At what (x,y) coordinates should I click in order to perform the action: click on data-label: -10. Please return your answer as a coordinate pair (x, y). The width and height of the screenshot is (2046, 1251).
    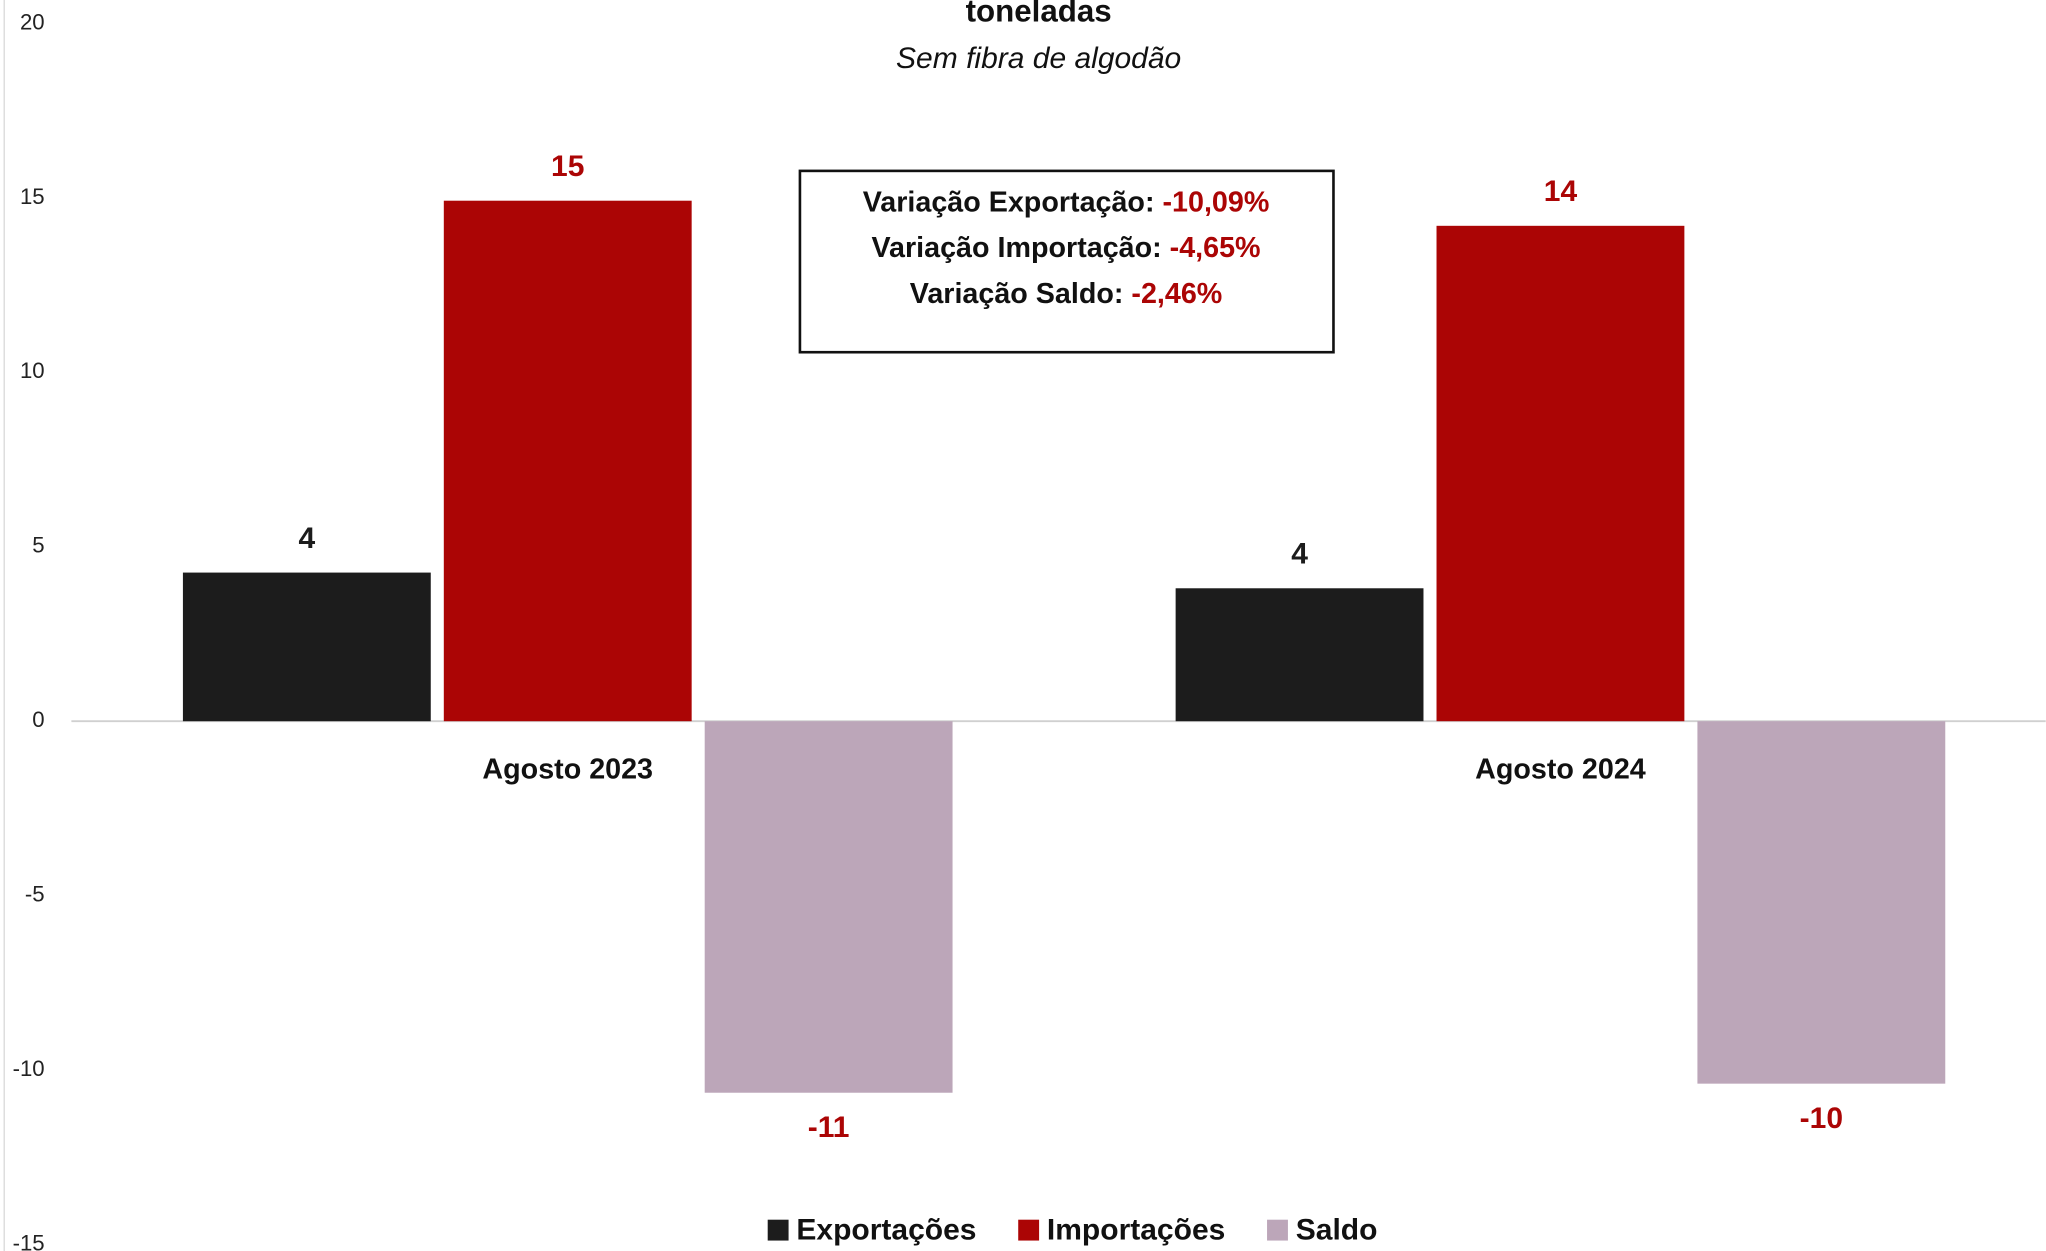
    Looking at the image, I should click on (1821, 1118).